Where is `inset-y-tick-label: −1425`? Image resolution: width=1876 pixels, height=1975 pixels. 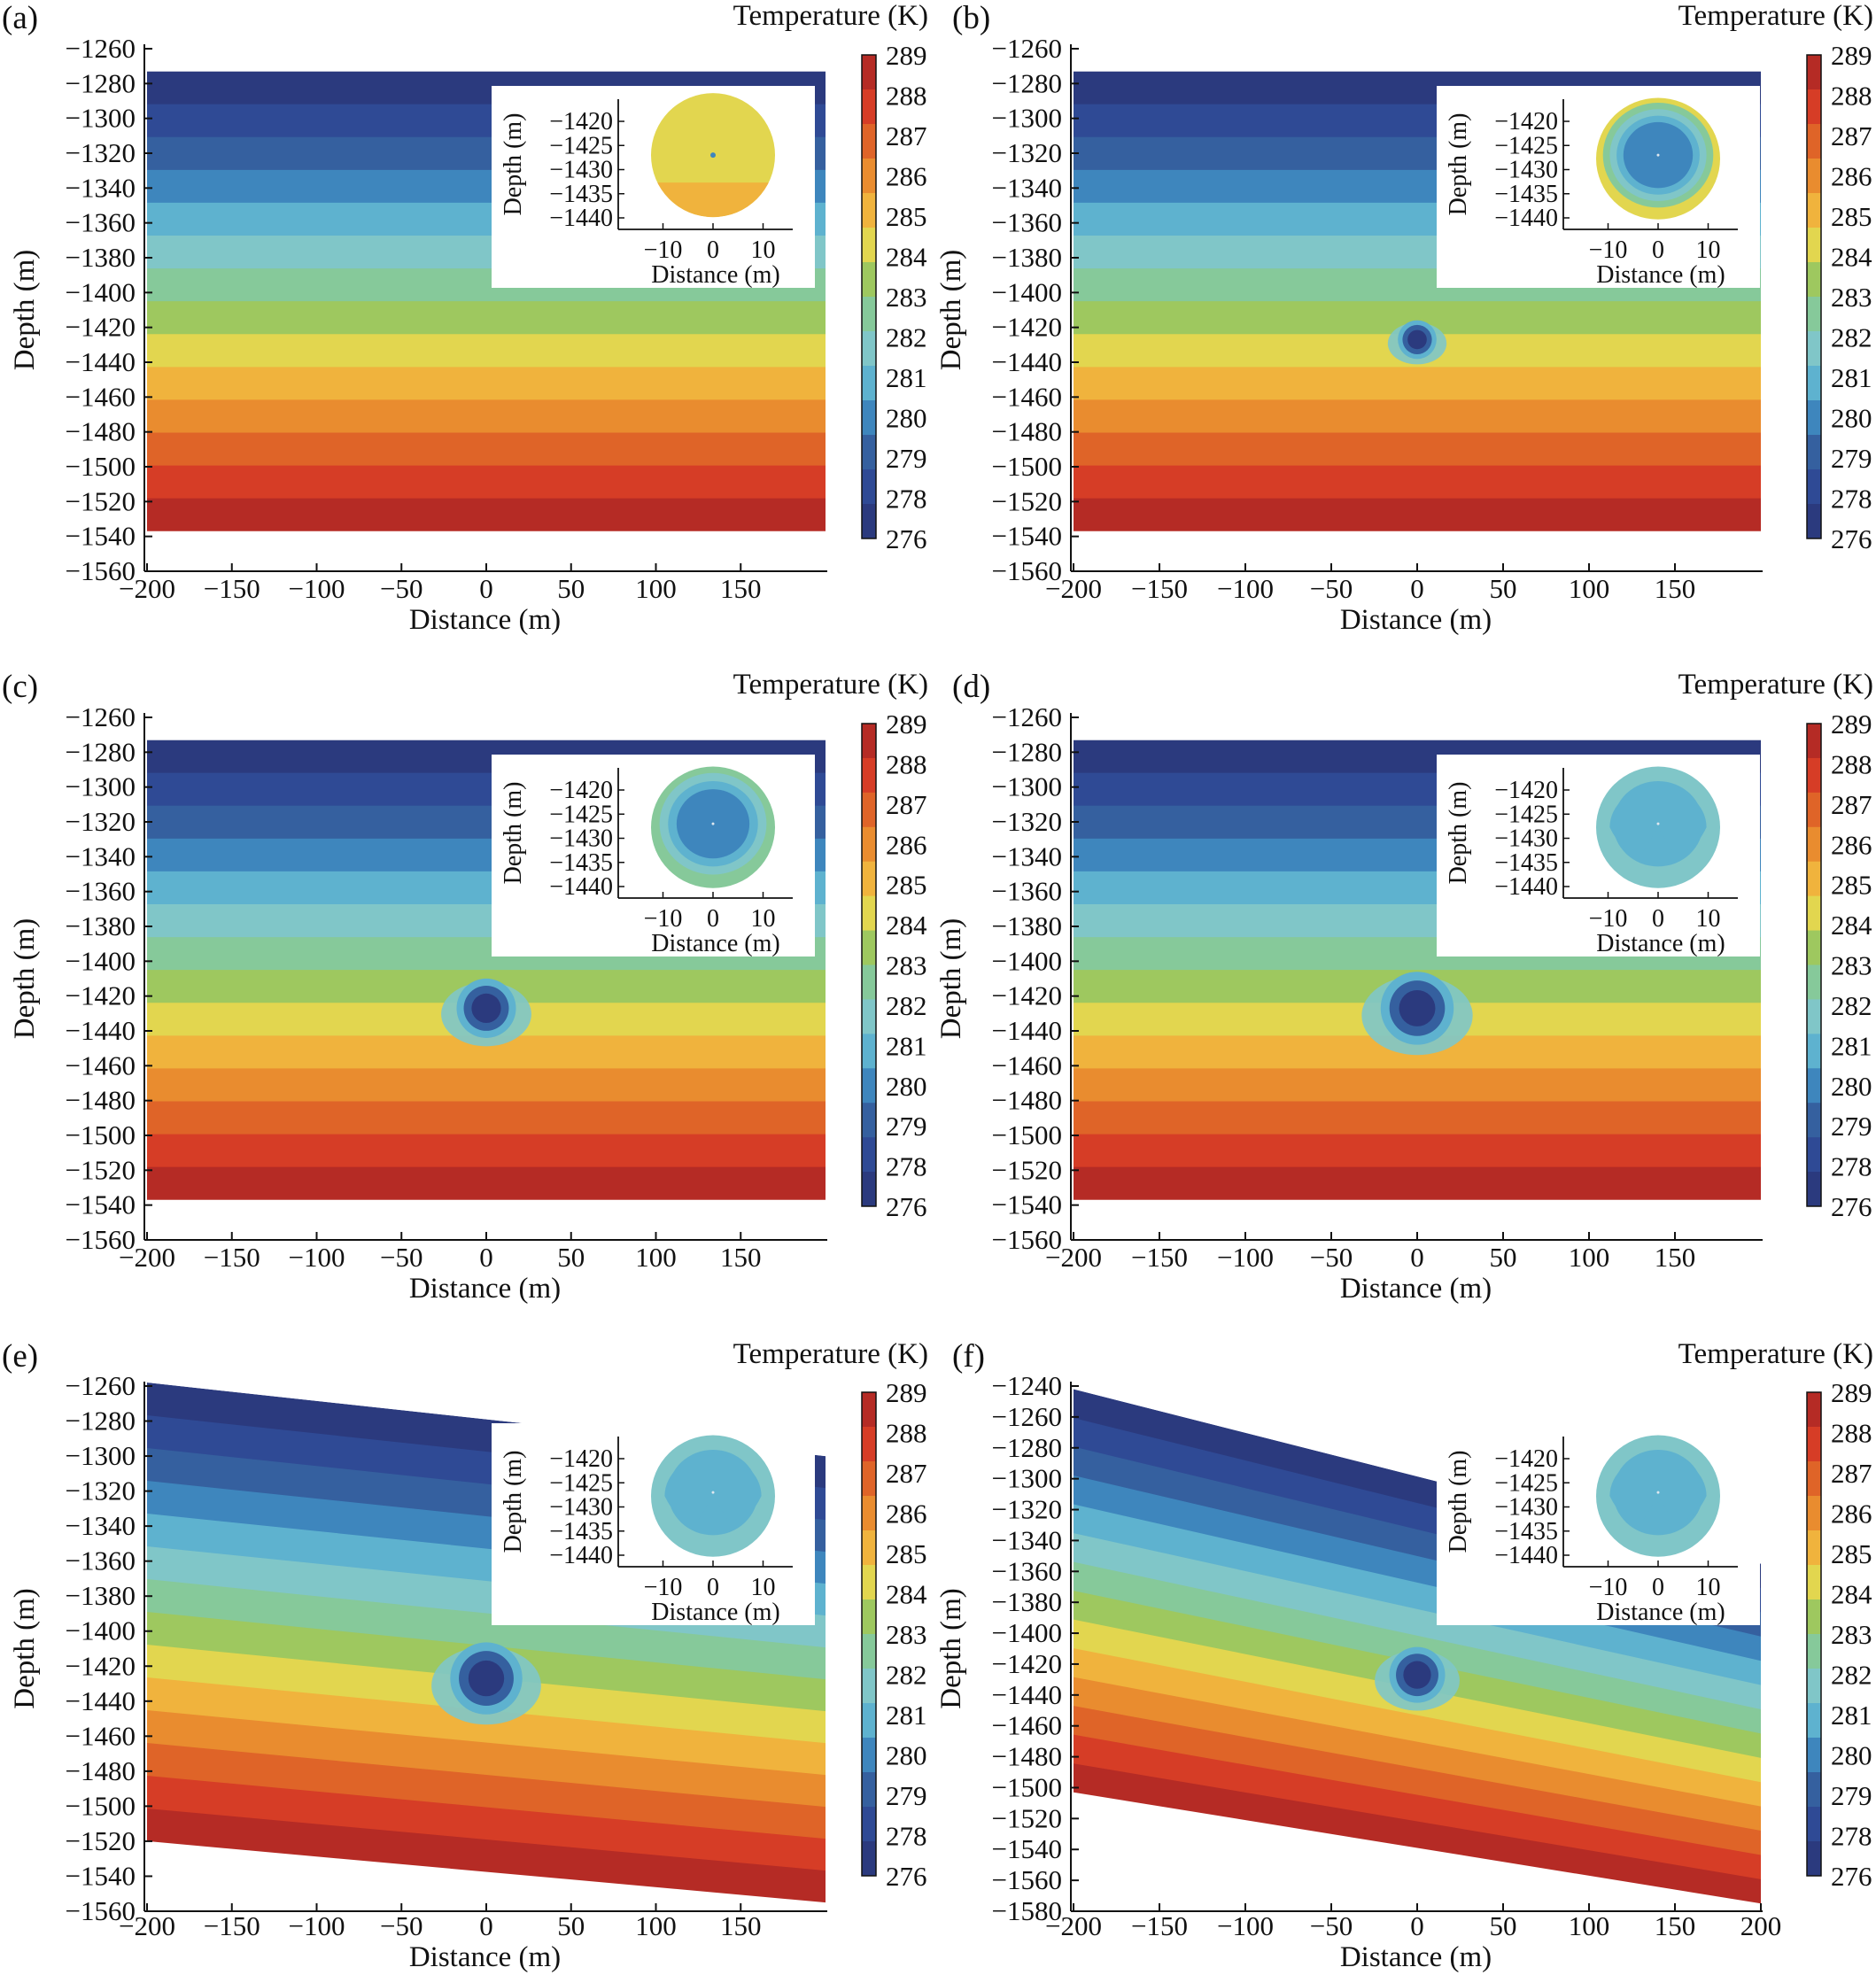 inset-y-tick-label: −1425 is located at coordinates (1526, 1483).